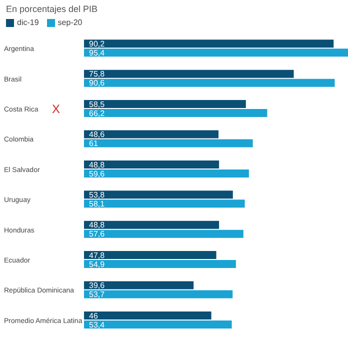 This screenshot has width=348, height=350. I want to click on data-label: 57,6, so click(97, 234).